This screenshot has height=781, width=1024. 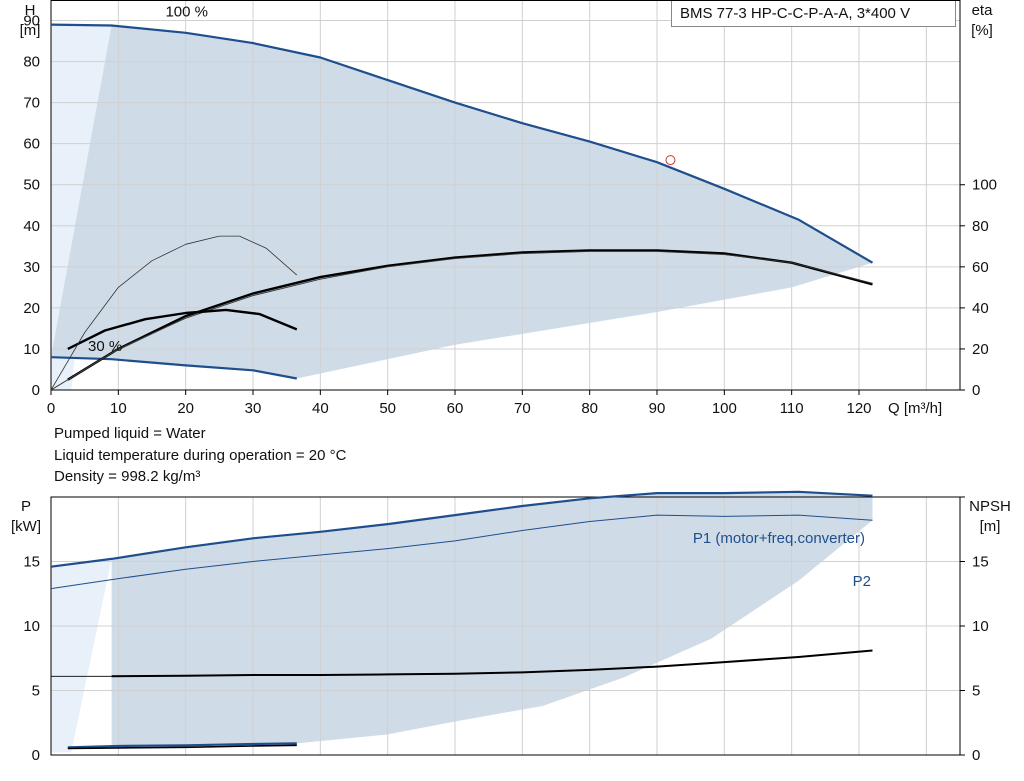 I want to click on y-axis-title-line-0: H, so click(x=30, y=10).